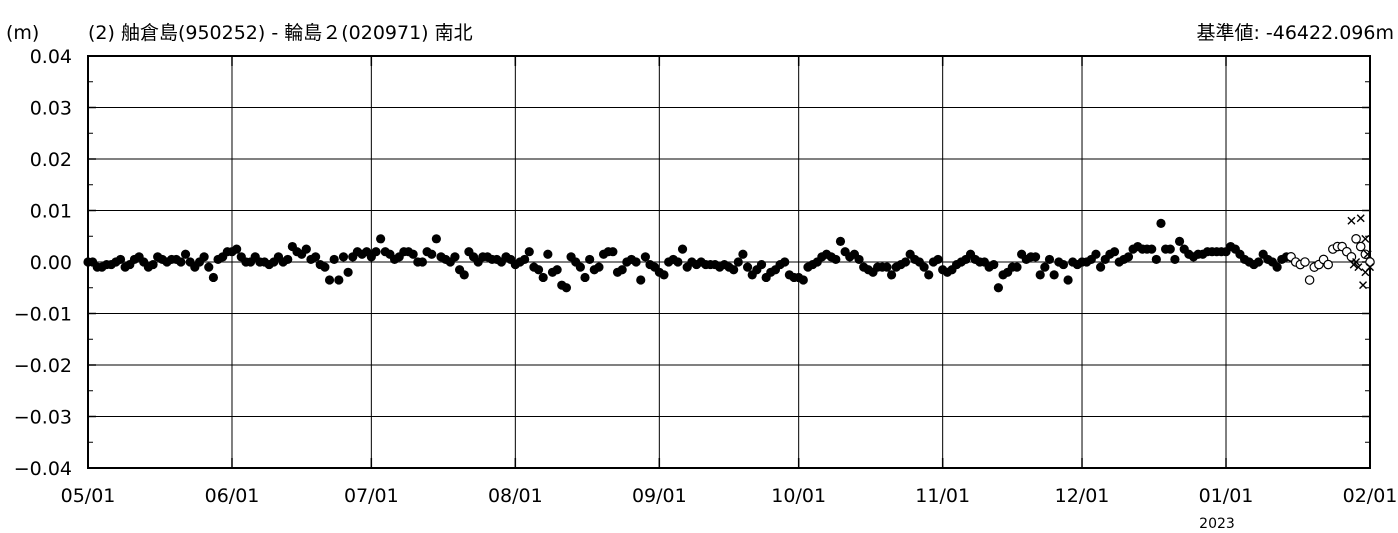  Describe the element at coordinates (371, 496) in the screenshot. I see `x-tick-label: 07/01` at that location.